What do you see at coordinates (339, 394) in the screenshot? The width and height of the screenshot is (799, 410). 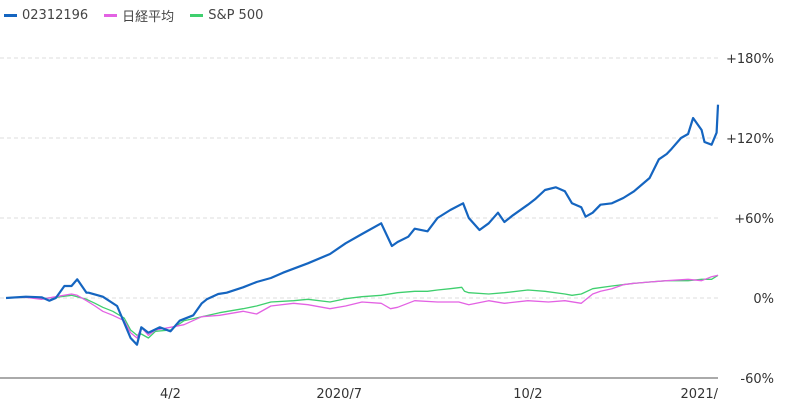 I see `x-tick-label: 2020/7` at bounding box center [339, 394].